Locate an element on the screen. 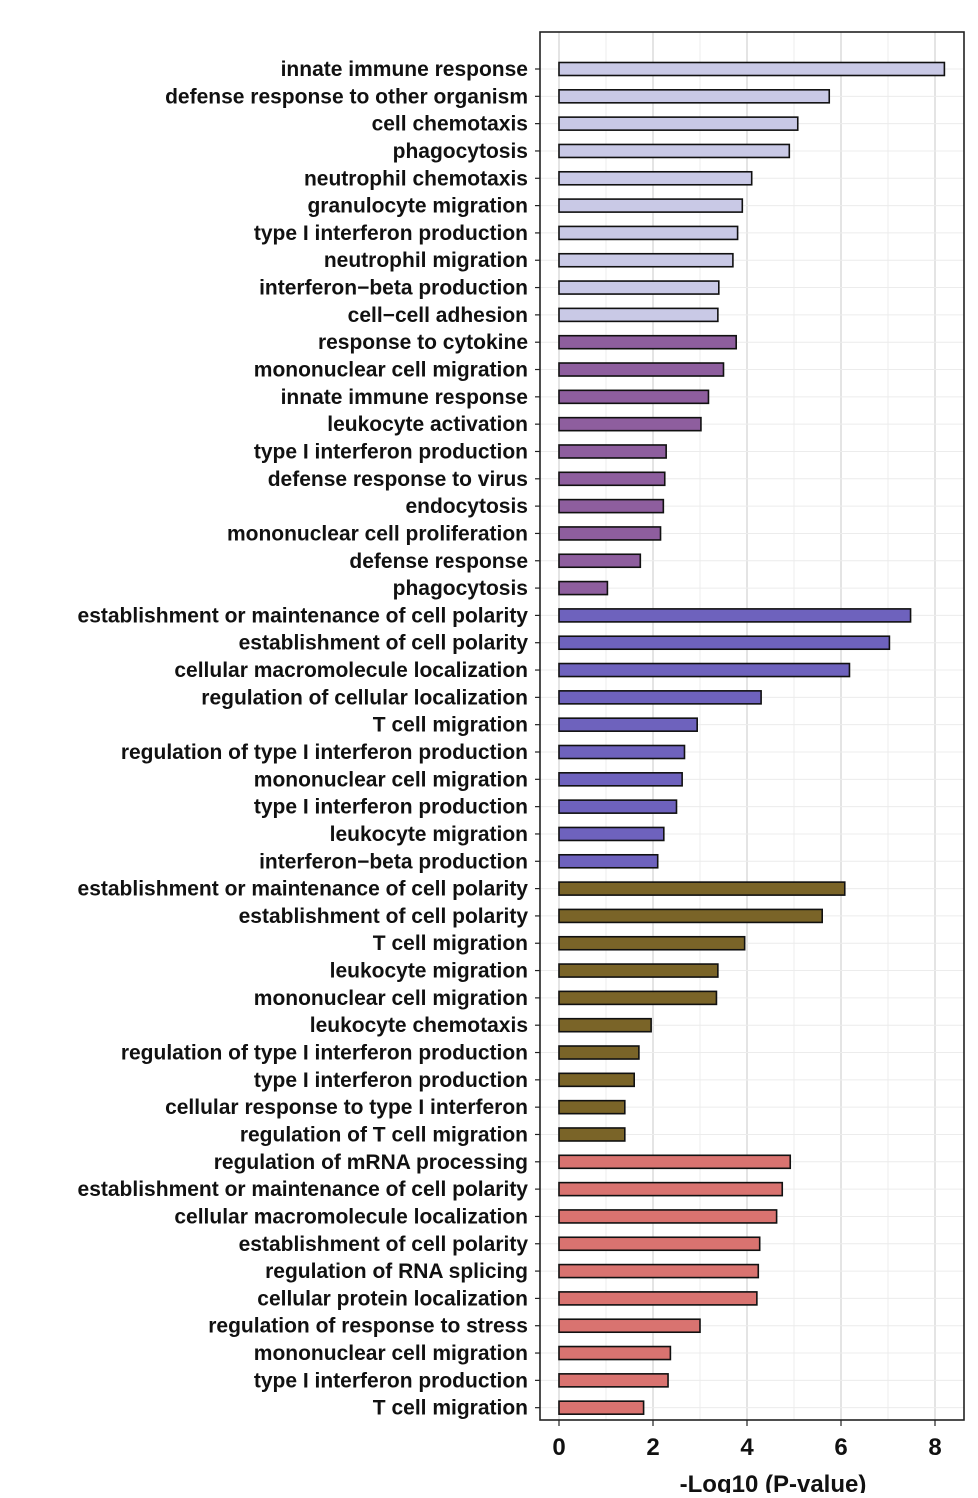 This screenshot has width=978, height=1498. category-label: response to cytokine is located at coordinates (423, 342).